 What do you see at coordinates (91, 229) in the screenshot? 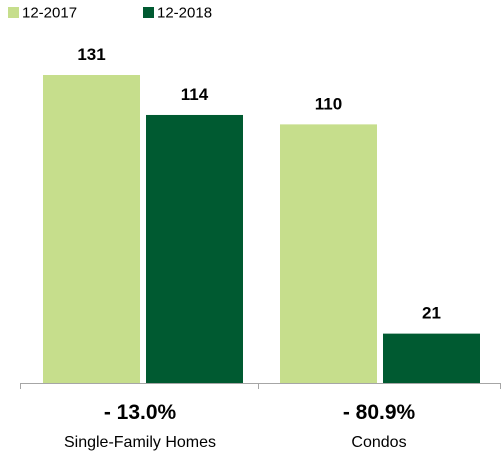
I see `bar-single-family-homes-12-2017` at bounding box center [91, 229].